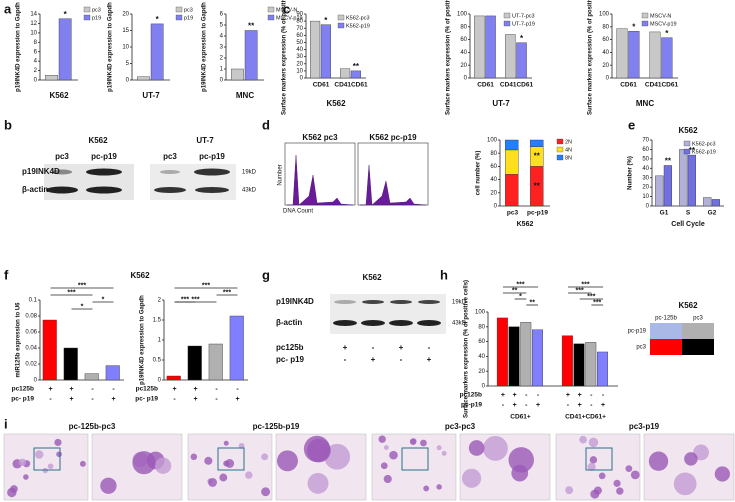  I want to click on y-tick-label: 60, so click(493, 167).